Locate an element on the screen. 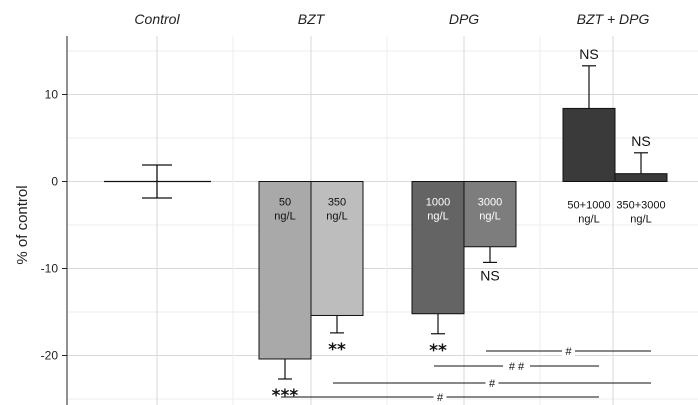  y-tick-label: 0 is located at coordinates (54, 182).